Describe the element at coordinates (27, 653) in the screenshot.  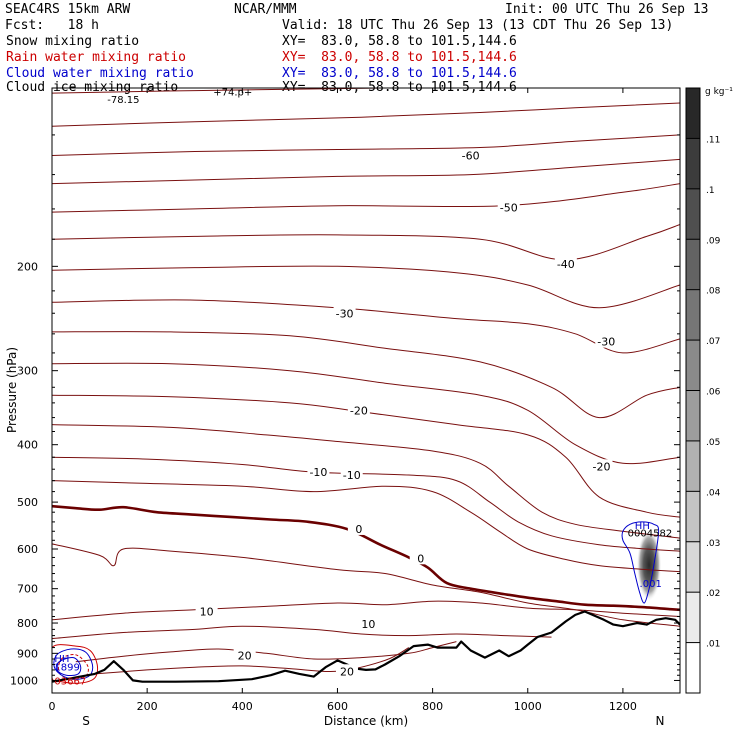
I see `y-tick-label-7: 900` at that location.